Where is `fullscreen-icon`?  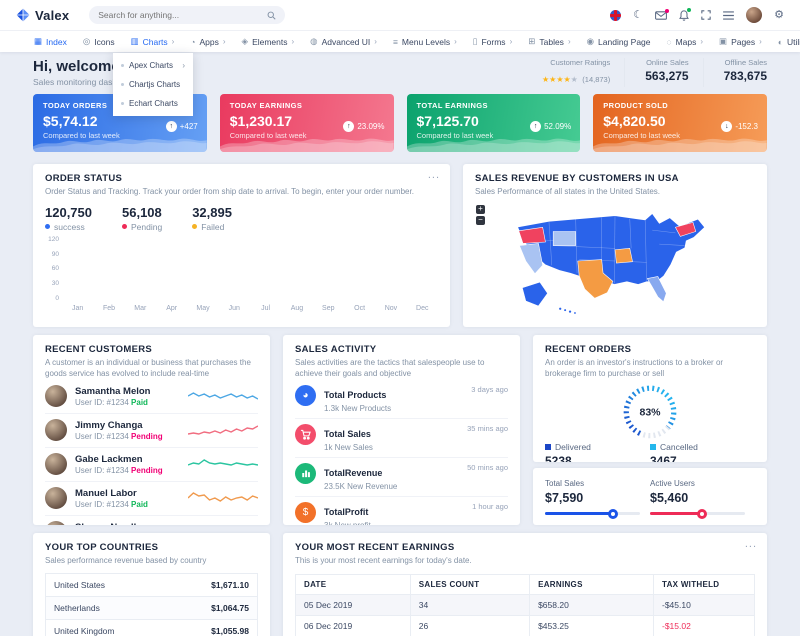
fullscreen-icon is located at coordinates (706, 15).